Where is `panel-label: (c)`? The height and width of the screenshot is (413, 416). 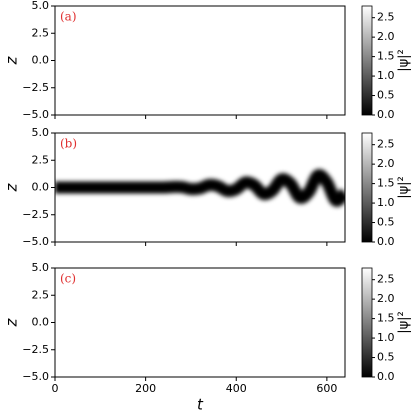
panel-label: (c) is located at coordinates (68, 279).